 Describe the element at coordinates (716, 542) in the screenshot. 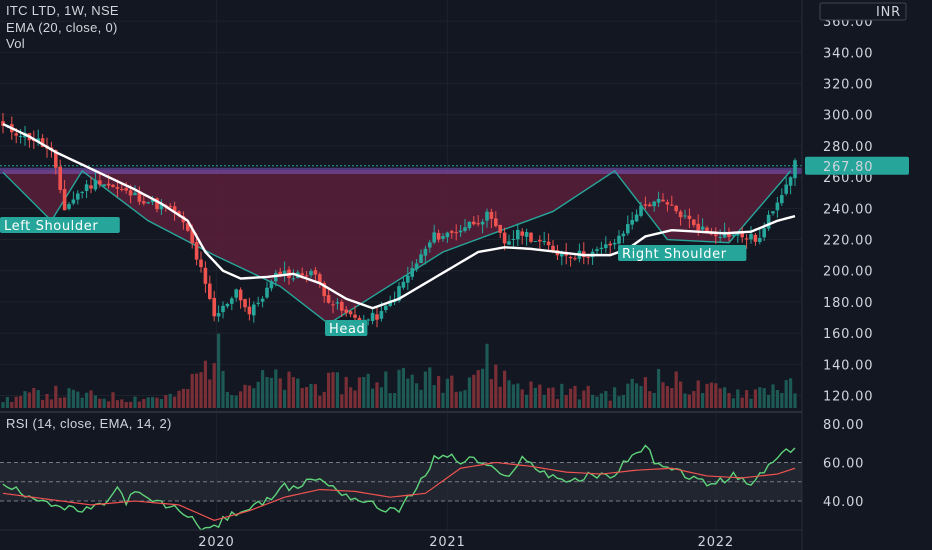

I see `time-tick-label: 2022` at that location.